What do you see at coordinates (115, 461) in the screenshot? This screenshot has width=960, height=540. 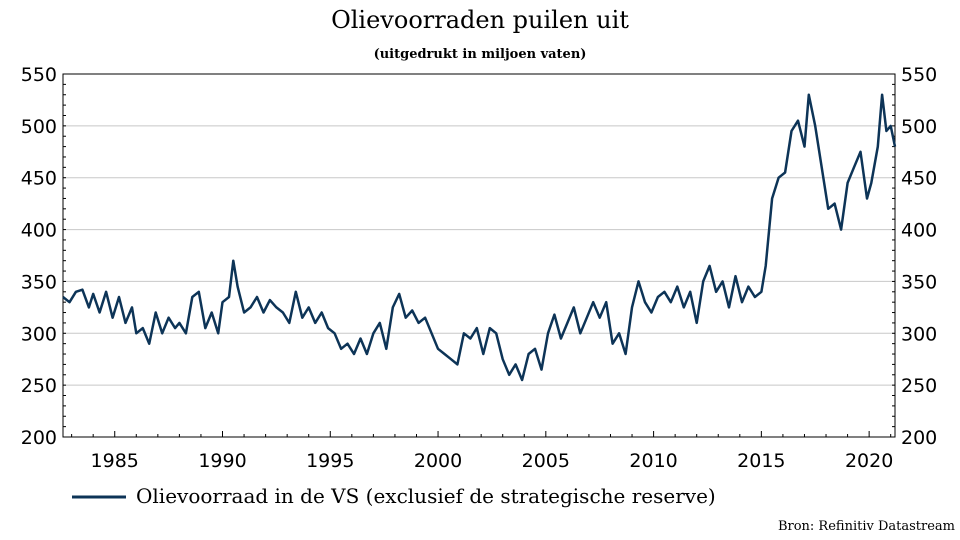 I see `x-tick-label: 1985` at bounding box center [115, 461].